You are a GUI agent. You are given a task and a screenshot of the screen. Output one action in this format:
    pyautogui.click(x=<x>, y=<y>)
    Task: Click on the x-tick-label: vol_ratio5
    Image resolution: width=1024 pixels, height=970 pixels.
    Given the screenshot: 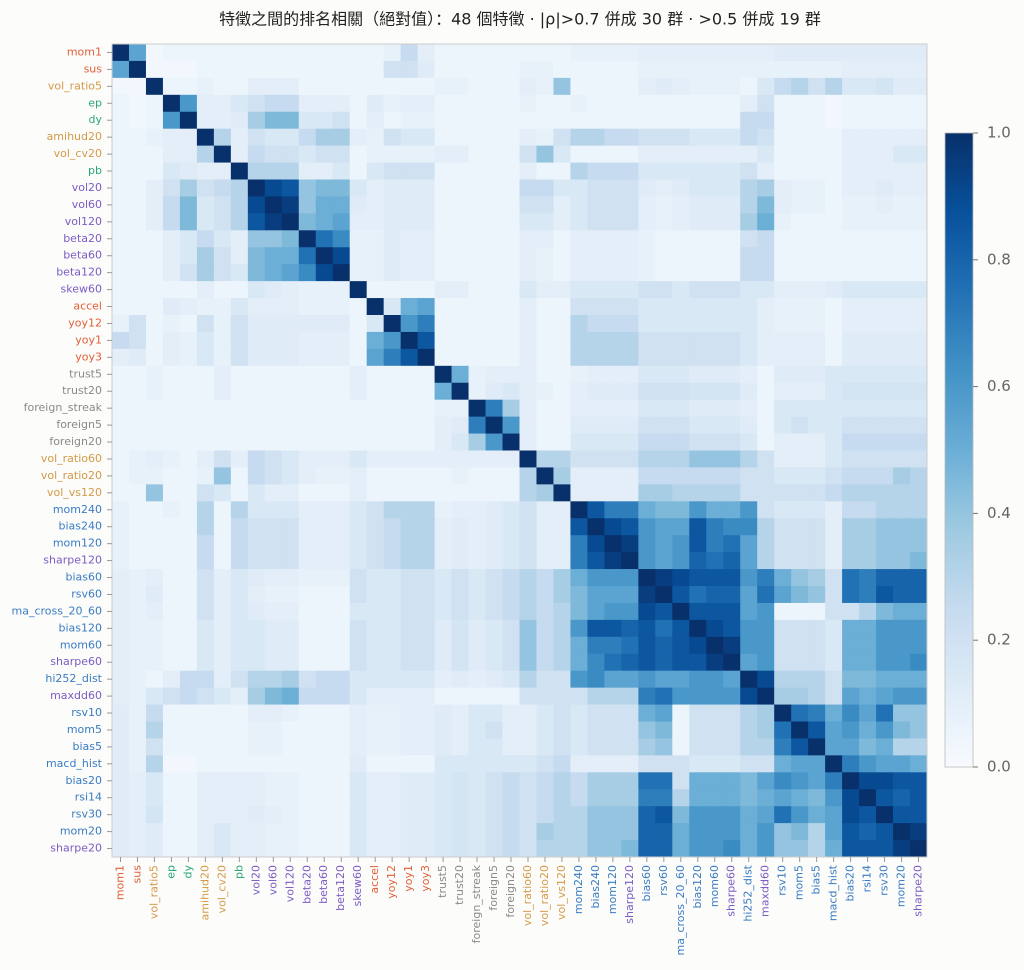 What is the action you would take?
    pyautogui.click(x=153, y=892)
    